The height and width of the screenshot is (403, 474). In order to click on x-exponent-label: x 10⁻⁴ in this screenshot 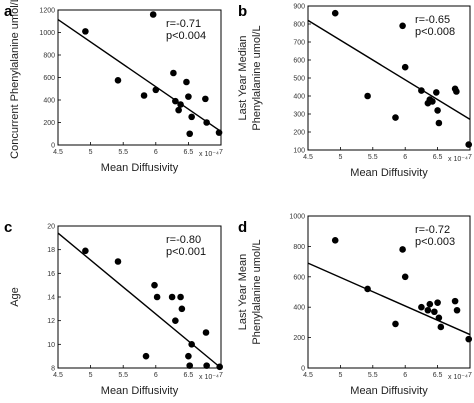, I will do `click(458, 377)`.